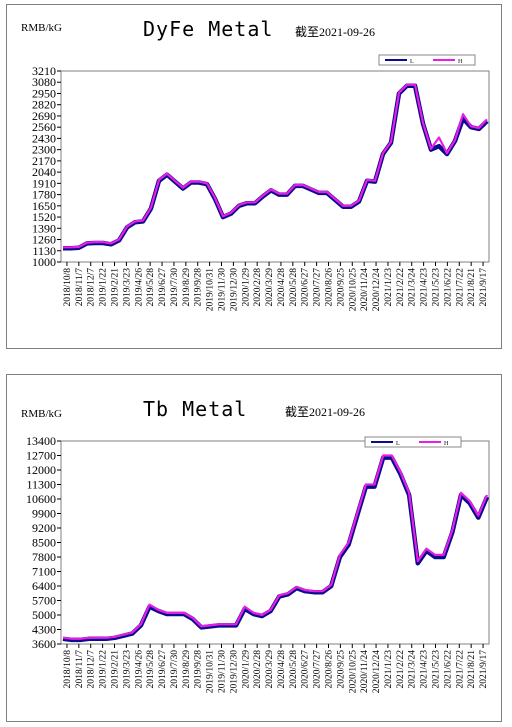 Image resolution: width=512 pixels, height=727 pixels. I want to click on chart1-xtick-label: 2018/12/7, so click(92, 287).